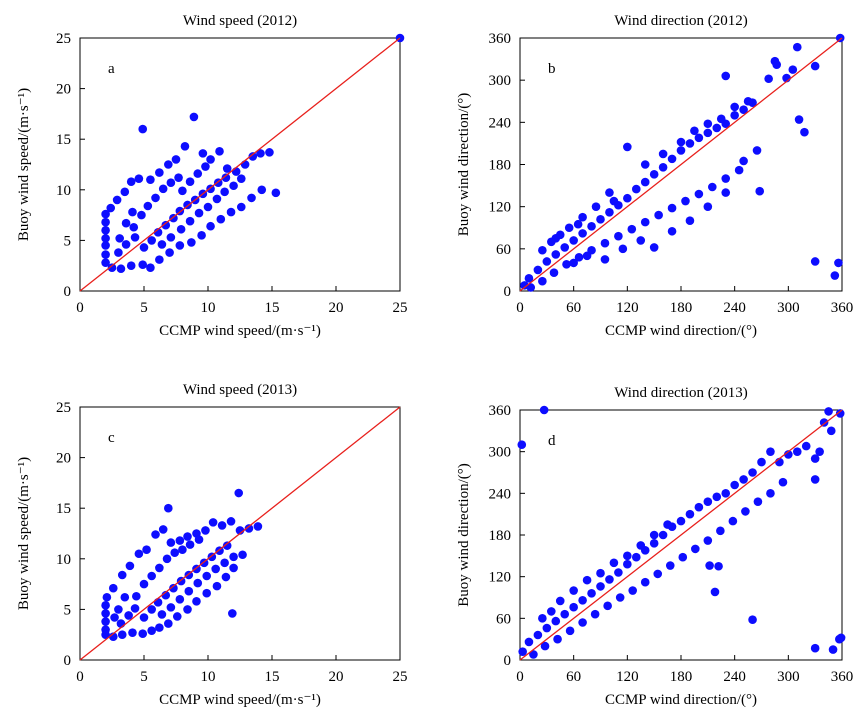 The image size is (859, 717). I want to click on y-tick-label: 300, so click(500, 453).